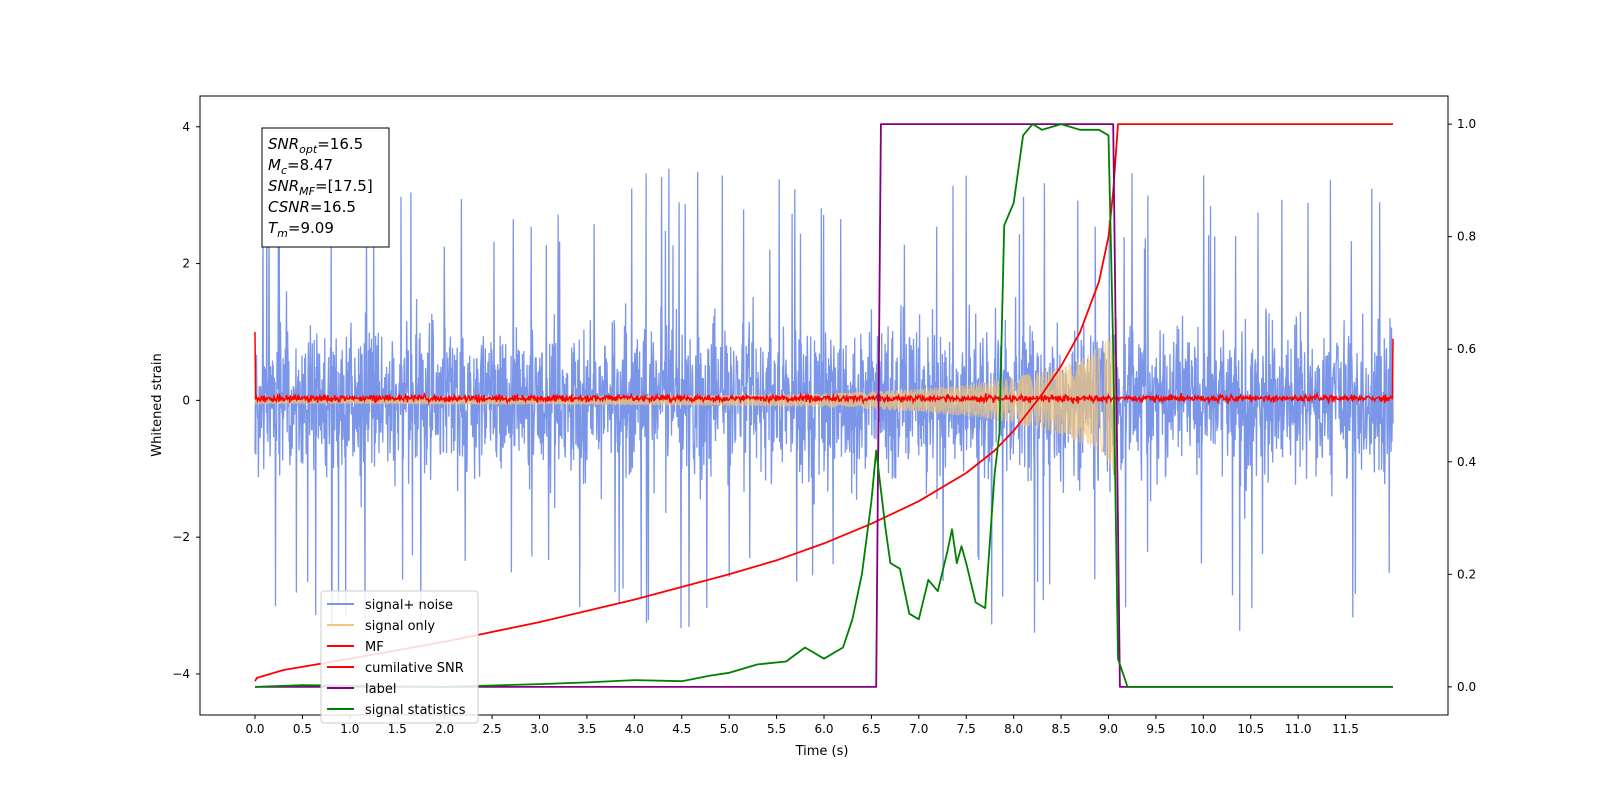 The height and width of the screenshot is (804, 1600). Describe the element at coordinates (380, 689) in the screenshot. I see `legend-label: label` at that location.